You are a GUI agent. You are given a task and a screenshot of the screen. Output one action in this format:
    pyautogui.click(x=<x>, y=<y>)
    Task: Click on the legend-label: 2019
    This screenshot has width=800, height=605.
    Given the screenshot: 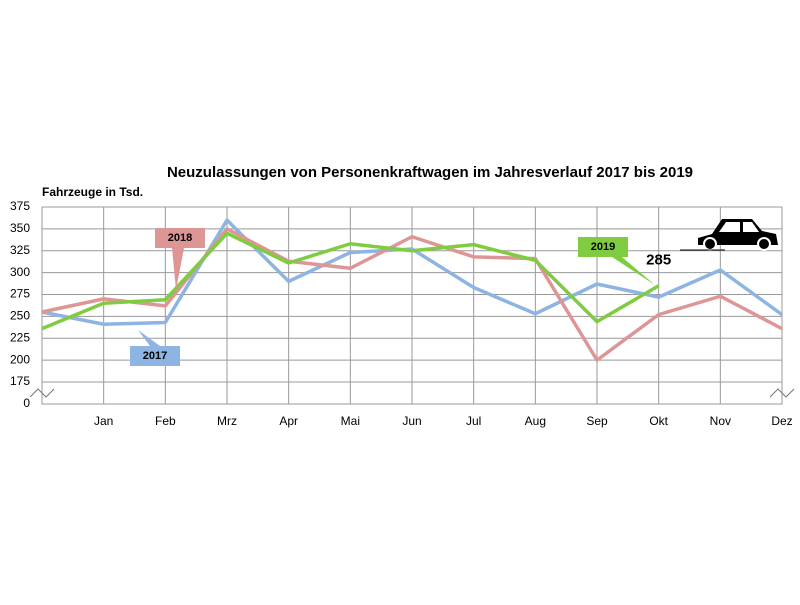 What is the action you would take?
    pyautogui.click(x=603, y=247)
    